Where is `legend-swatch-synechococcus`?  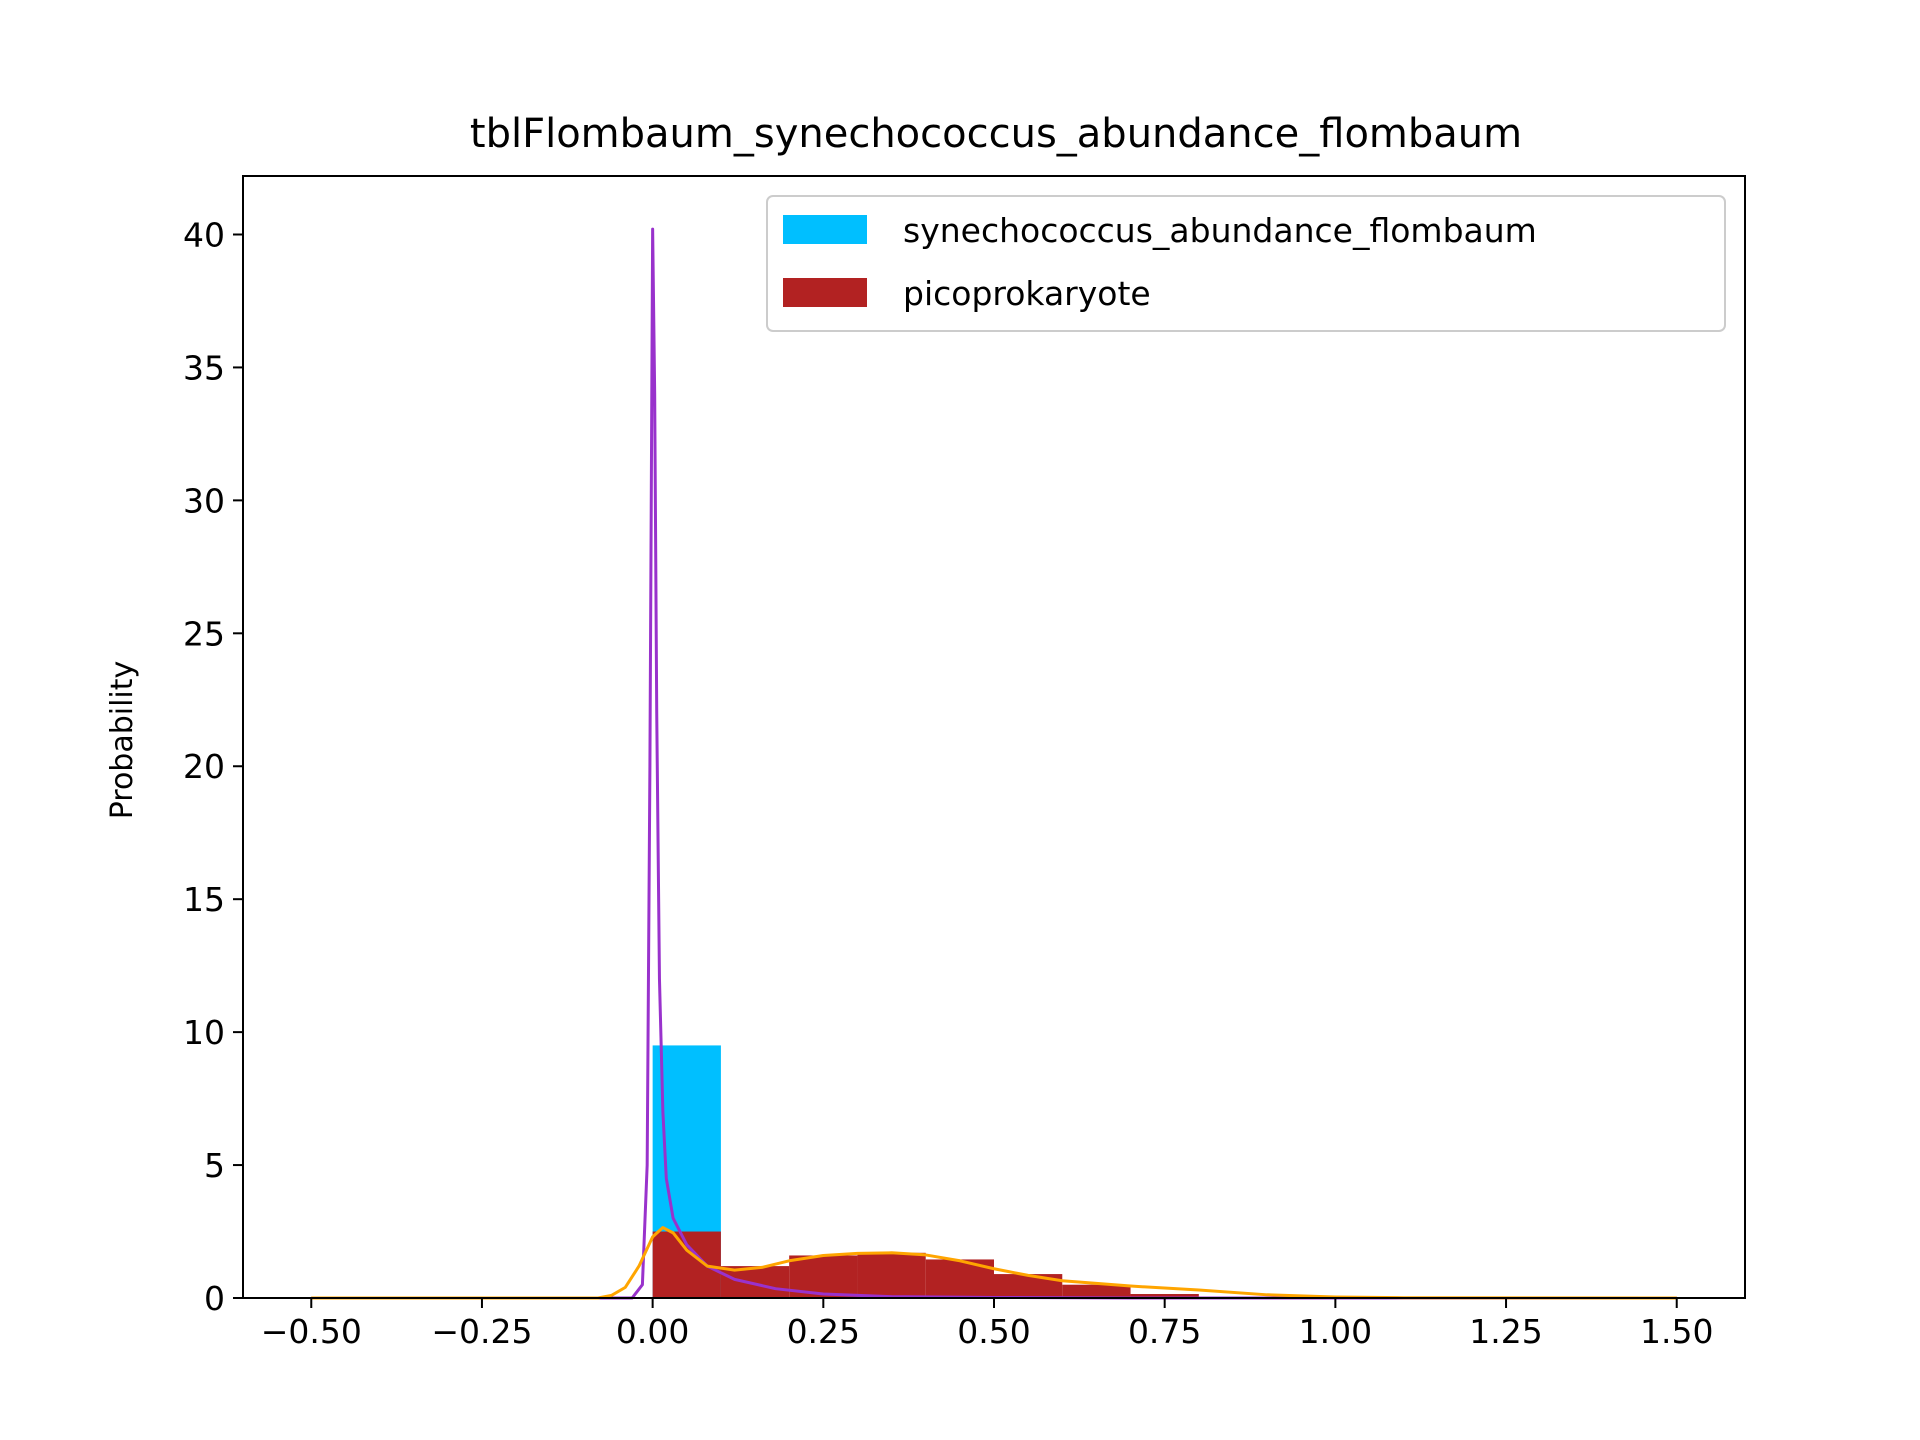
legend-swatch-synechococcus is located at coordinates (825, 229).